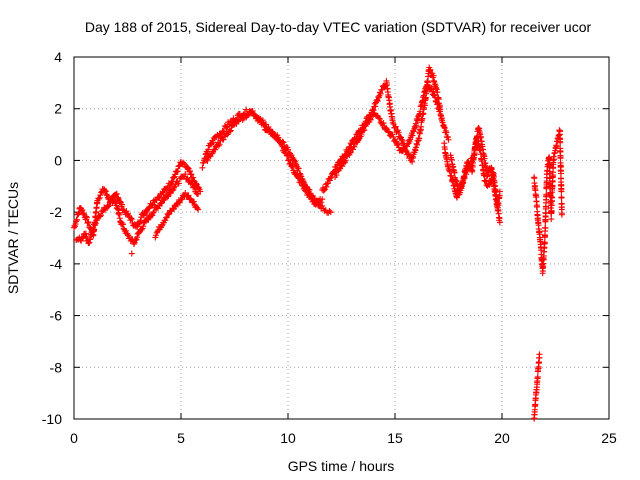 The width and height of the screenshot is (640, 480). What do you see at coordinates (13, 238) in the screenshot?
I see `y-axis-label: SDTVAR / TECUs` at bounding box center [13, 238].